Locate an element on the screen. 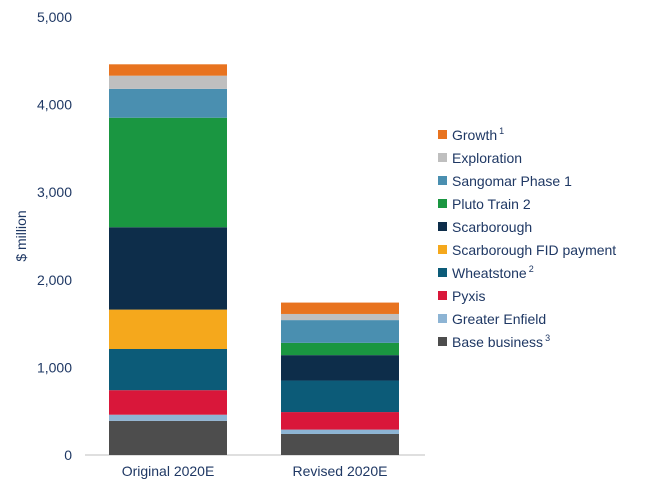  category-label: Revised 2020E is located at coordinates (340, 471).